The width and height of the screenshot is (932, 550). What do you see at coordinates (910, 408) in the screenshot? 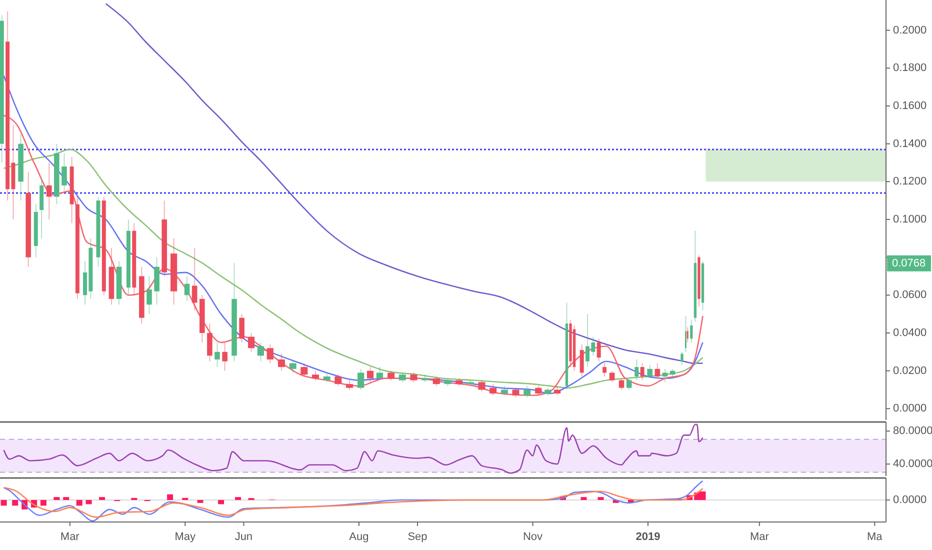
I see `y-tick-label: 0.0000` at bounding box center [910, 408].